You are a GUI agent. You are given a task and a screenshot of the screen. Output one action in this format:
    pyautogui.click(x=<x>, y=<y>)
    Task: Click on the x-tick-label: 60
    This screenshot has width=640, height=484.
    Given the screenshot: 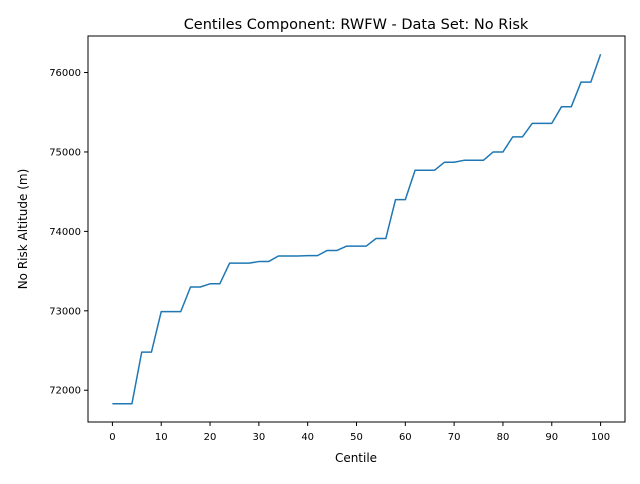 What is the action you would take?
    pyautogui.click(x=405, y=437)
    